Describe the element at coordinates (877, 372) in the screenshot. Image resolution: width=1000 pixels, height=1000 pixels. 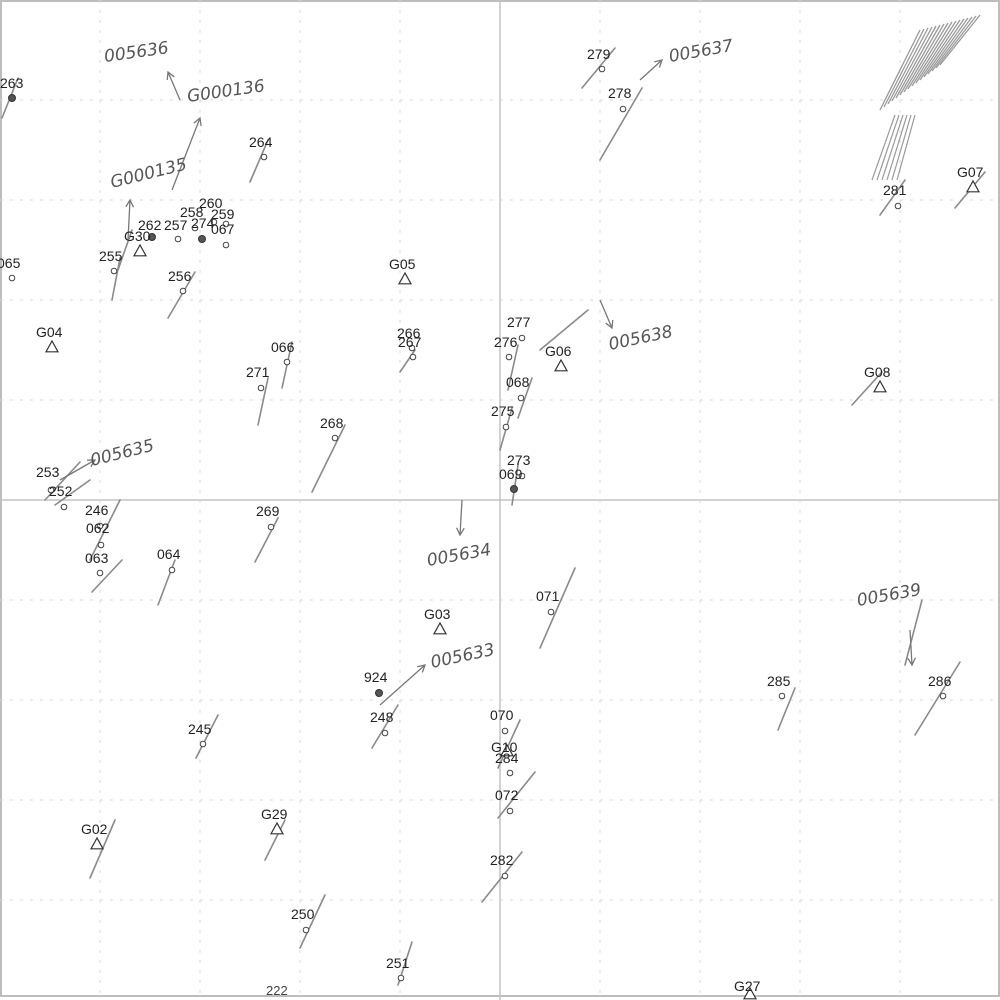
I see `point-label: G08` at that location.